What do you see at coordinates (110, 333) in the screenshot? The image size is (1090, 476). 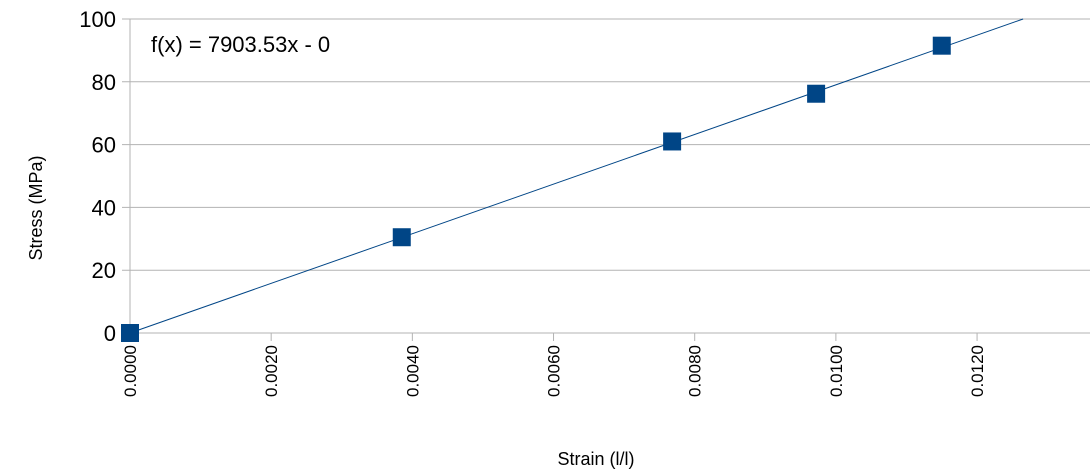 I see `y-tick-label: 0` at bounding box center [110, 333].